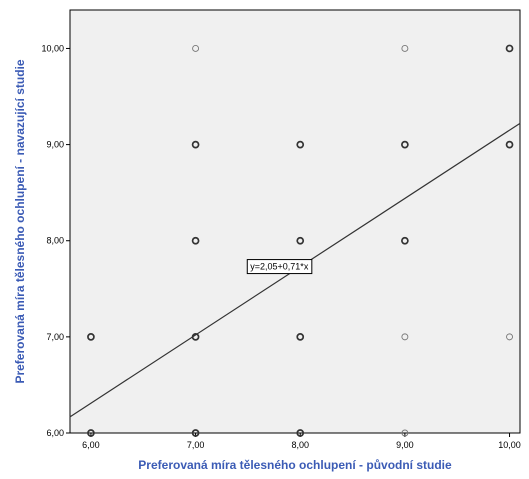 The height and width of the screenshot is (479, 529). I want to click on equation-label: y=2,05+0,71*x, so click(279, 267).